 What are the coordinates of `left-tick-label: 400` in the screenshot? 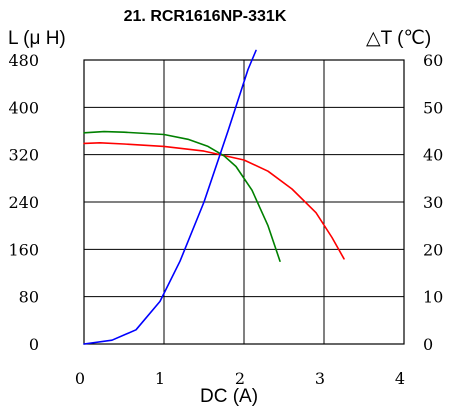 It's located at (23, 107).